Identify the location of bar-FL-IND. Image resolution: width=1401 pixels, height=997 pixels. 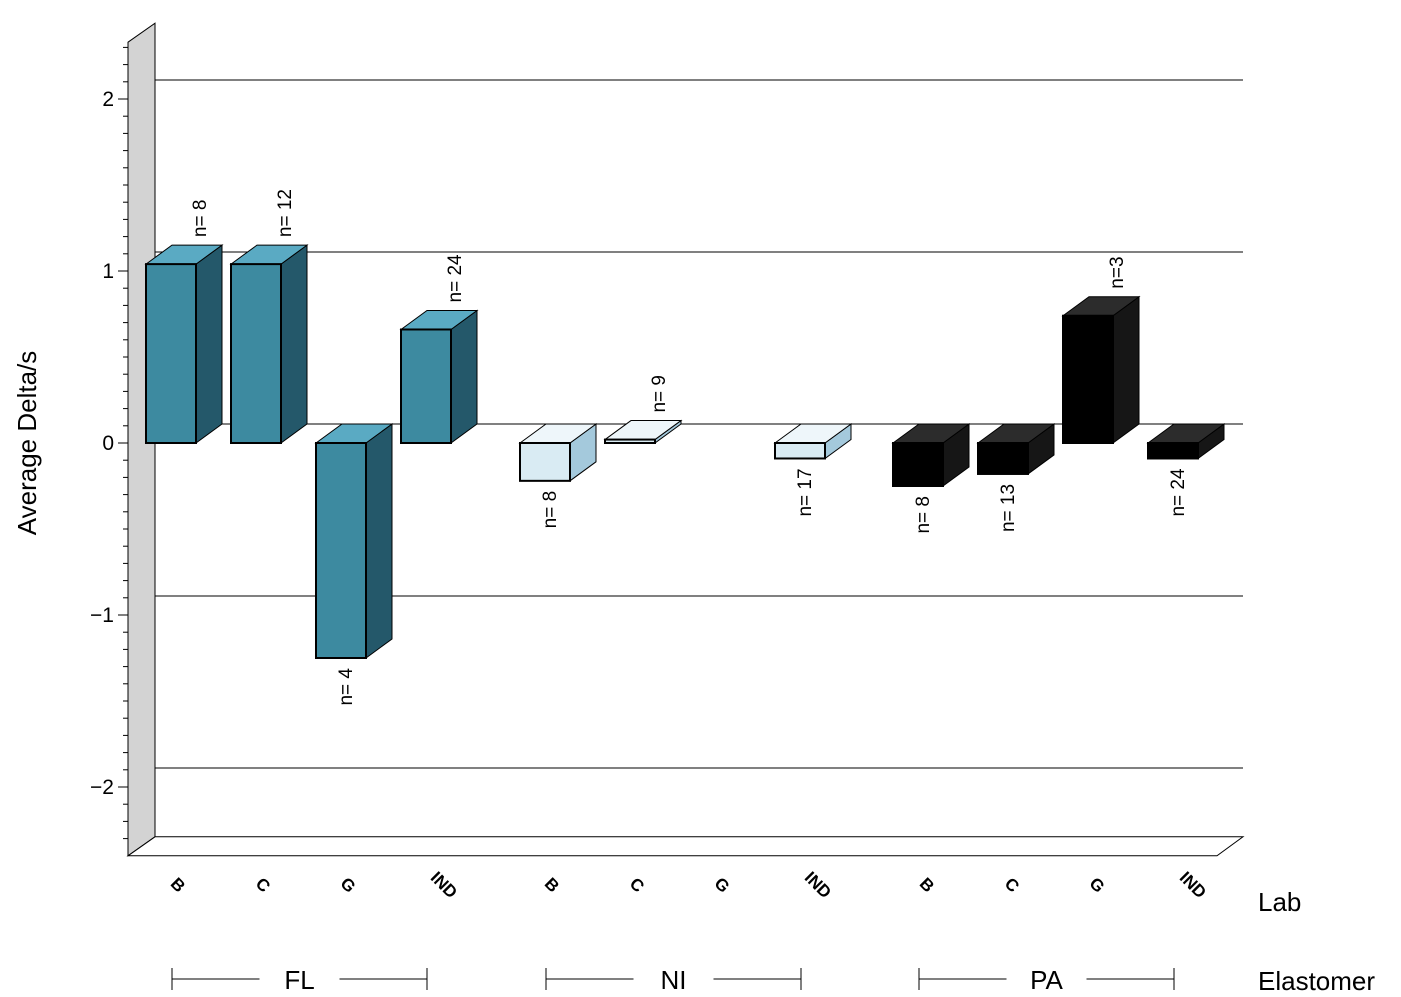
(439, 377).